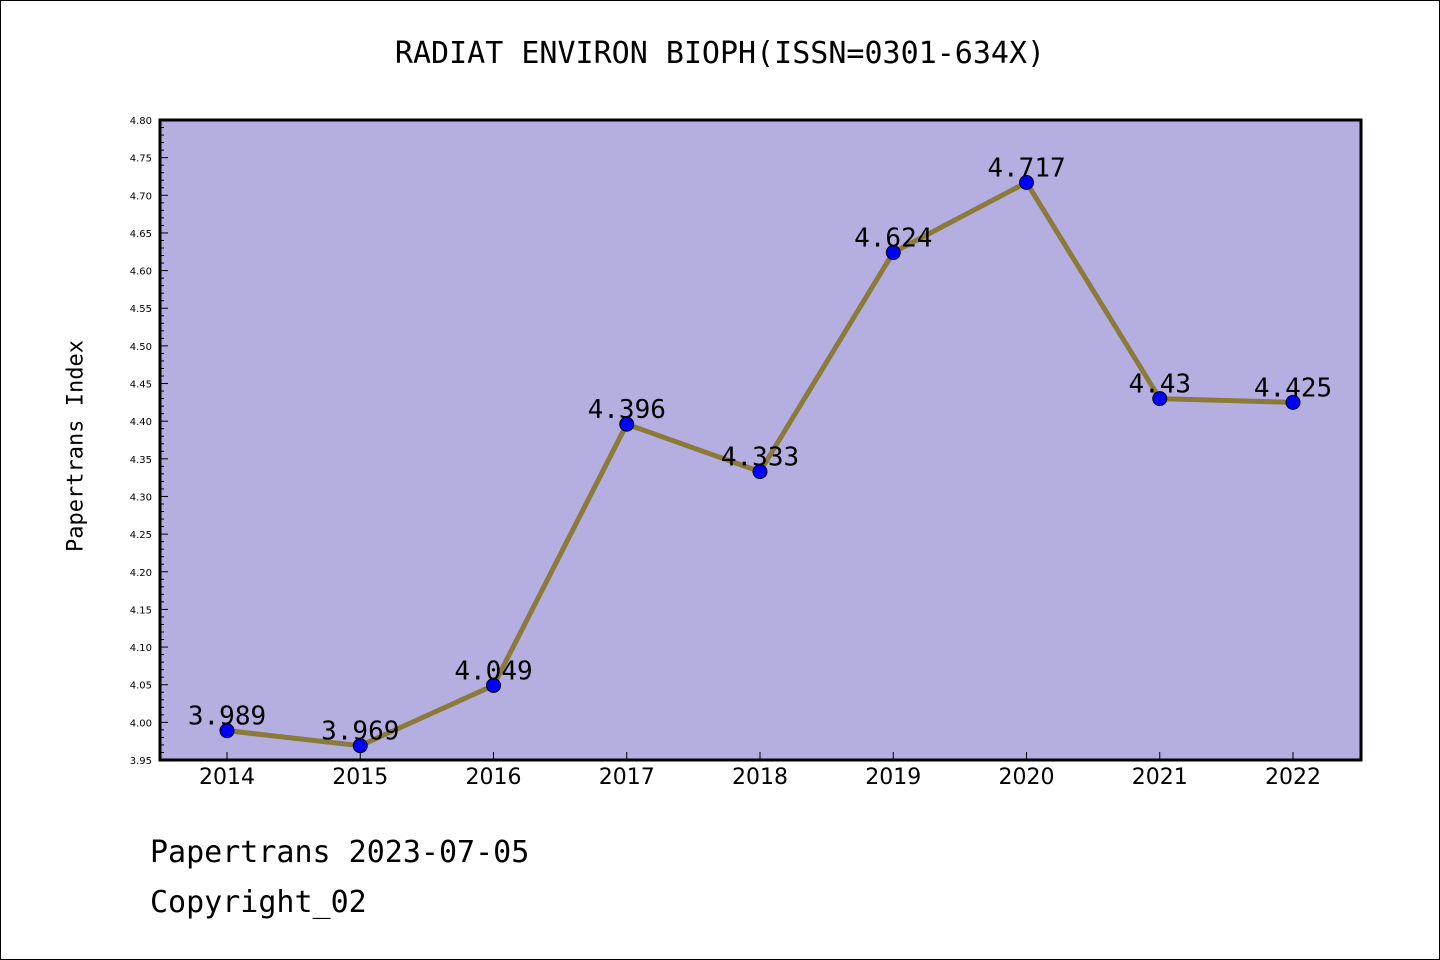 The height and width of the screenshot is (960, 1440). What do you see at coordinates (627, 410) in the screenshot?
I see `data-label: 4.396` at bounding box center [627, 410].